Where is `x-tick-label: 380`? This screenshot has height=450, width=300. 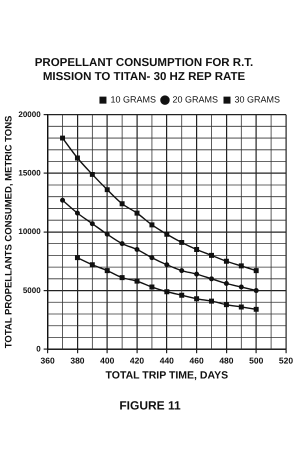 x-tick-label: 380 is located at coordinates (77, 361).